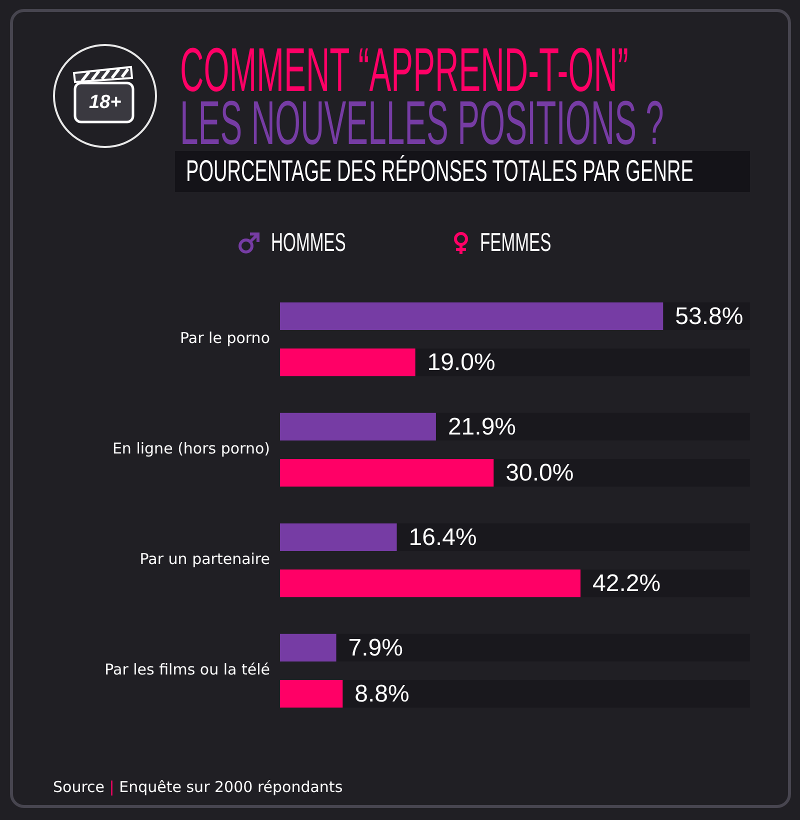 The height and width of the screenshot is (820, 800). What do you see at coordinates (540, 472) in the screenshot?
I see `data-label: 30.0%` at bounding box center [540, 472].